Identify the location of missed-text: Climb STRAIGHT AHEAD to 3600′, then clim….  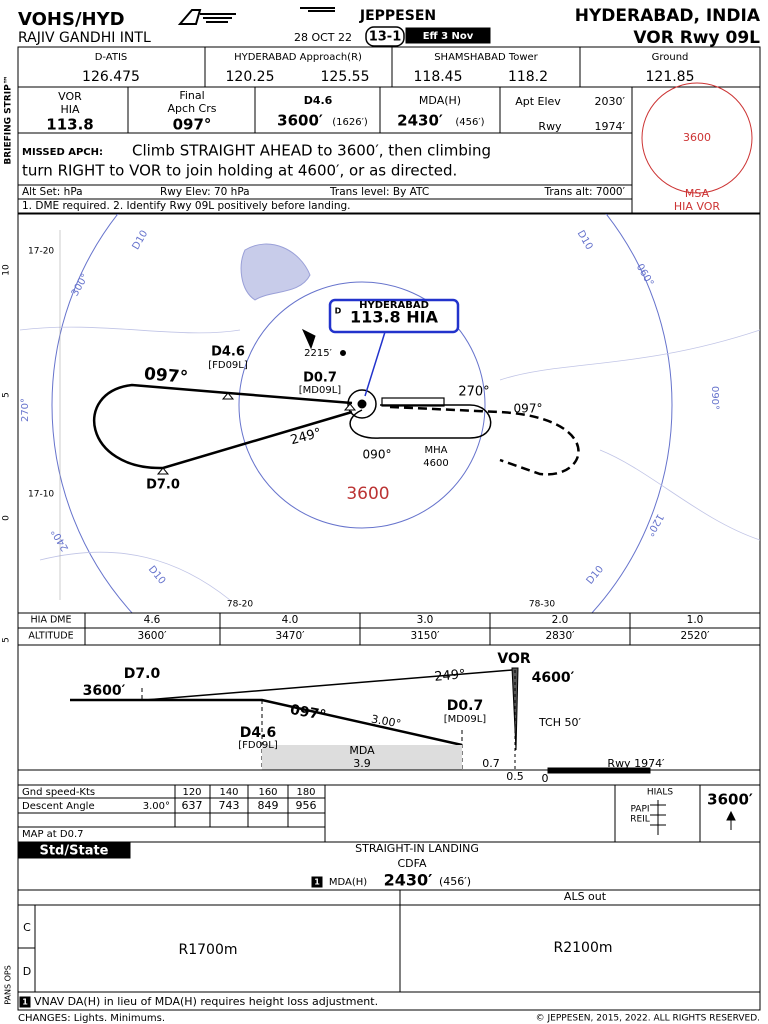
(311, 151).